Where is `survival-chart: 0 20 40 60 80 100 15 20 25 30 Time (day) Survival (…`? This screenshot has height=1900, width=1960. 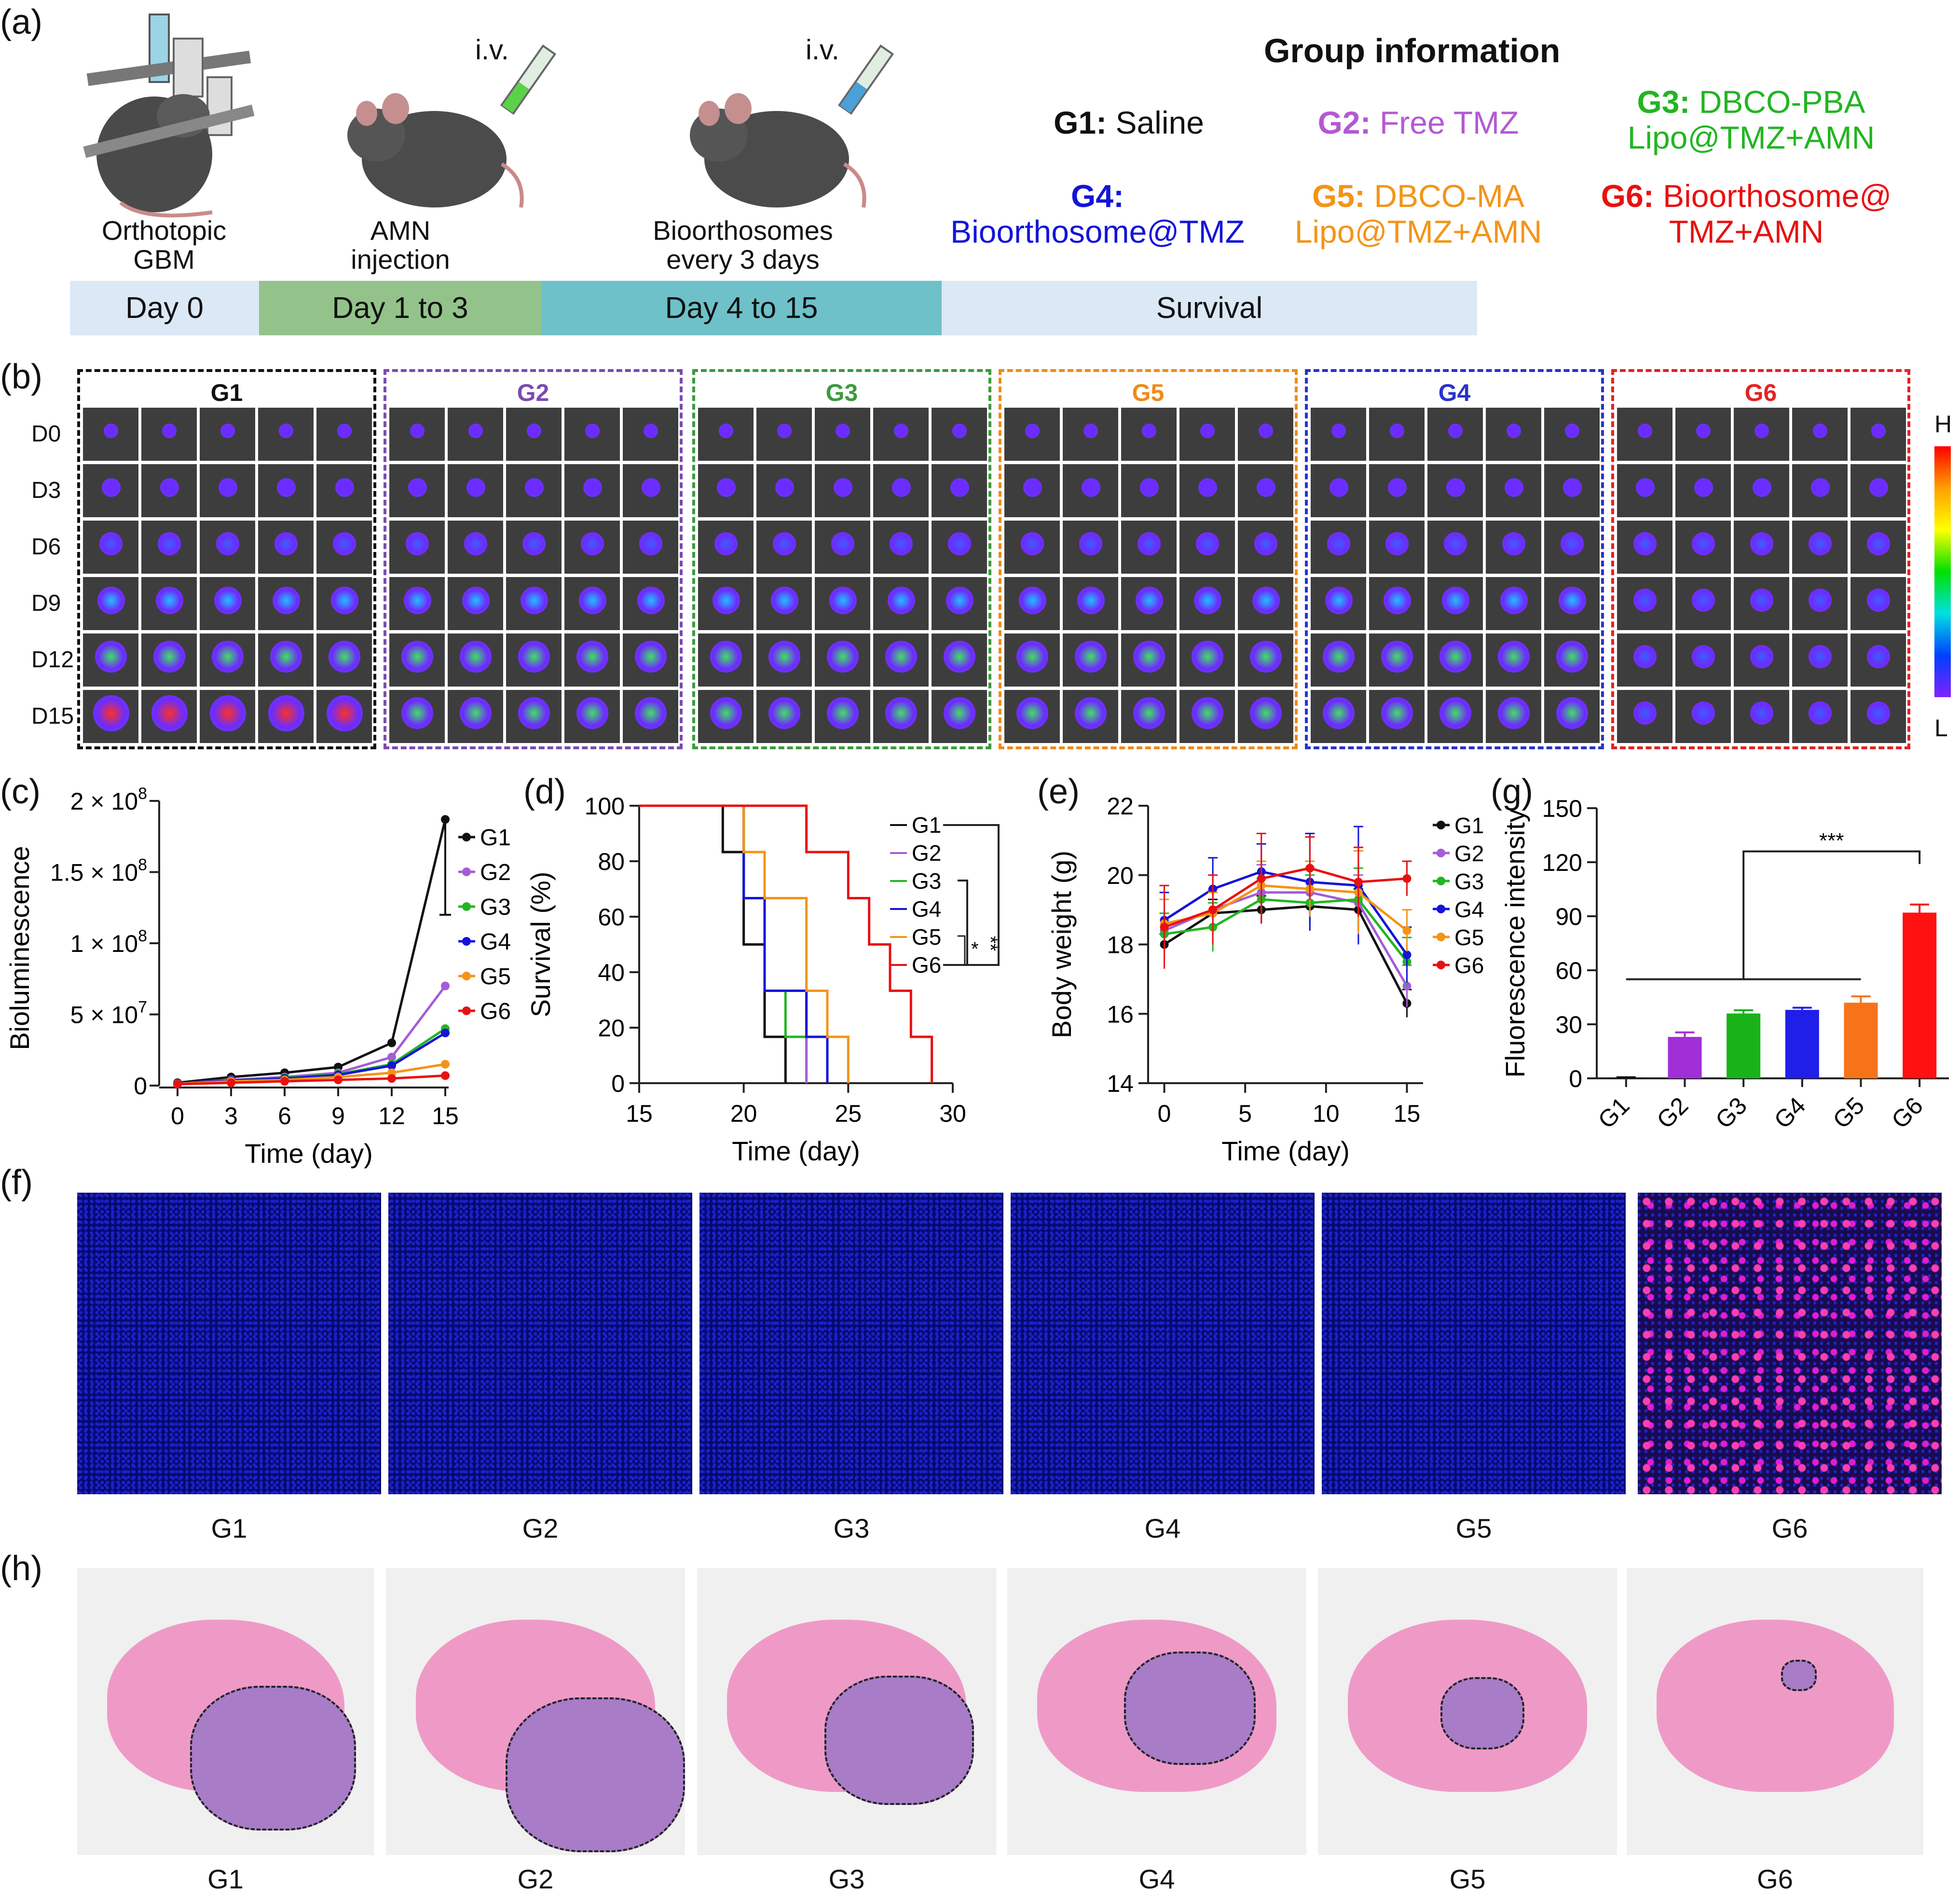
survival-chart: 0 20 40 60 80 100 15 20 25 30 Time (day) Survival (… is located at coordinates (765, 980).